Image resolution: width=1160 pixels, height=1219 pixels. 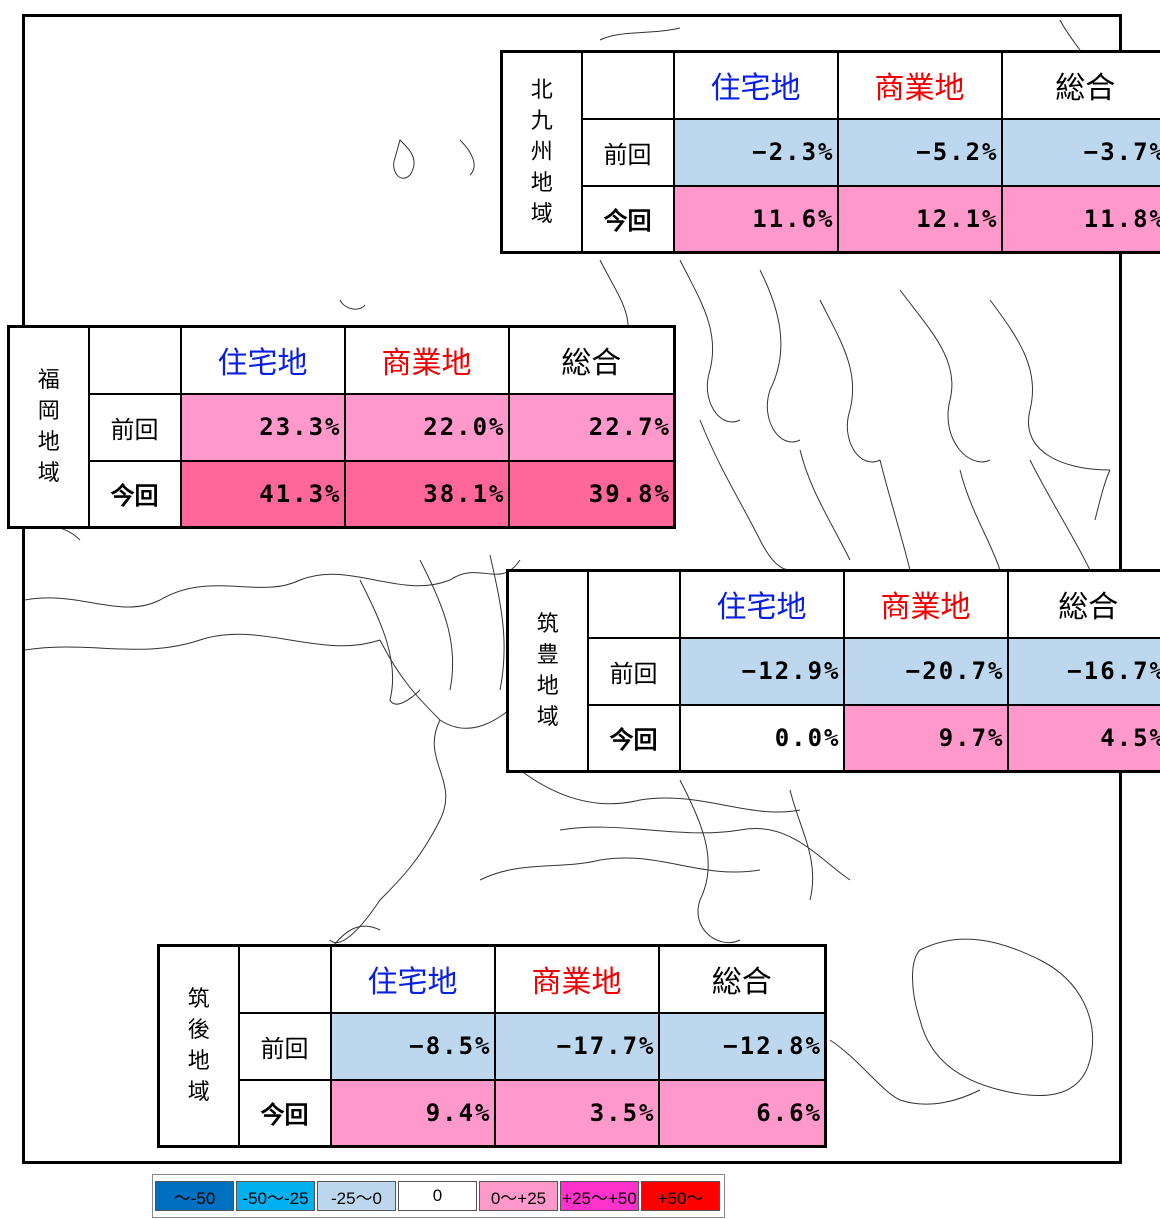 I want to click on chikugo-previous-total: −12.8%, so click(x=742, y=1046).